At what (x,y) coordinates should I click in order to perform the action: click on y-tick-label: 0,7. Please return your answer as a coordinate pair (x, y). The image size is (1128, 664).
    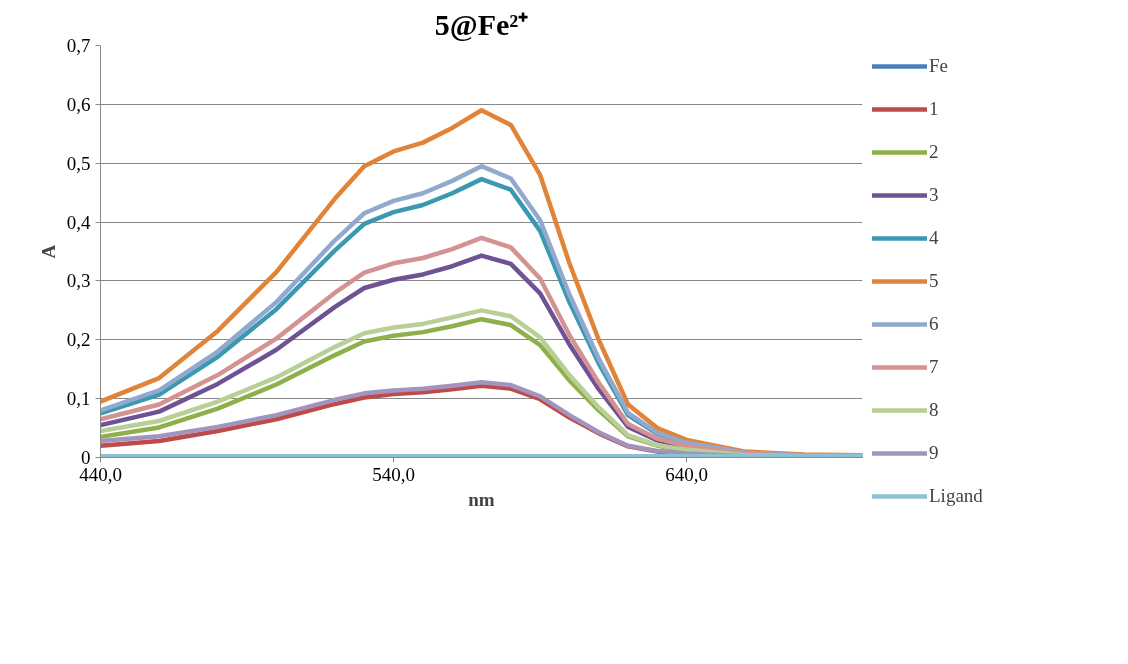
    Looking at the image, I should click on (78, 45).